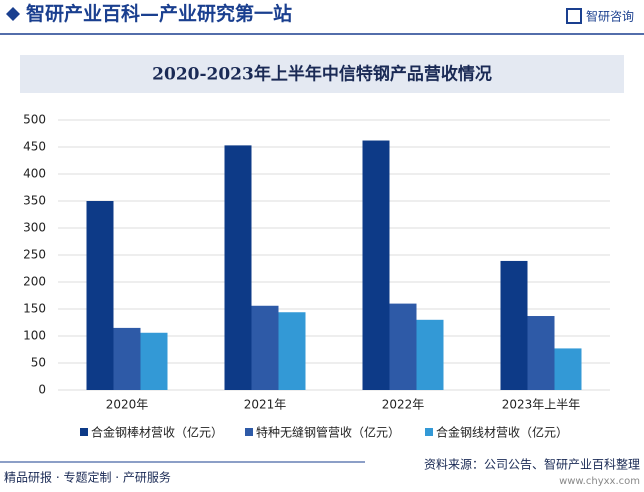 This screenshot has width=644, height=492. I want to click on legend-label: 特种无缝钢管营收（亿元）, so click(328, 432).